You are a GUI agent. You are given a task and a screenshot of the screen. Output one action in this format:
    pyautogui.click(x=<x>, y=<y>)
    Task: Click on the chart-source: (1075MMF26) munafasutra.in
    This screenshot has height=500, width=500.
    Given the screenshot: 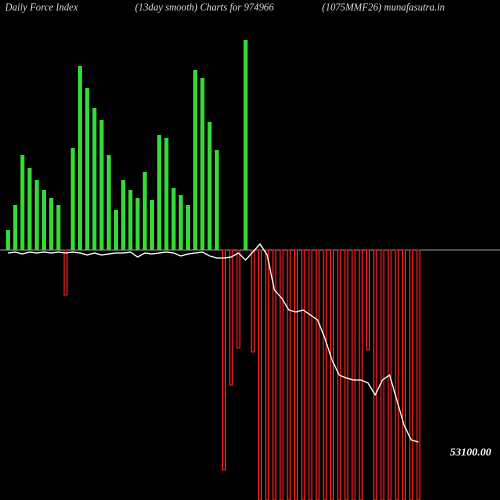 What is the action you would take?
    pyautogui.click(x=383, y=7)
    